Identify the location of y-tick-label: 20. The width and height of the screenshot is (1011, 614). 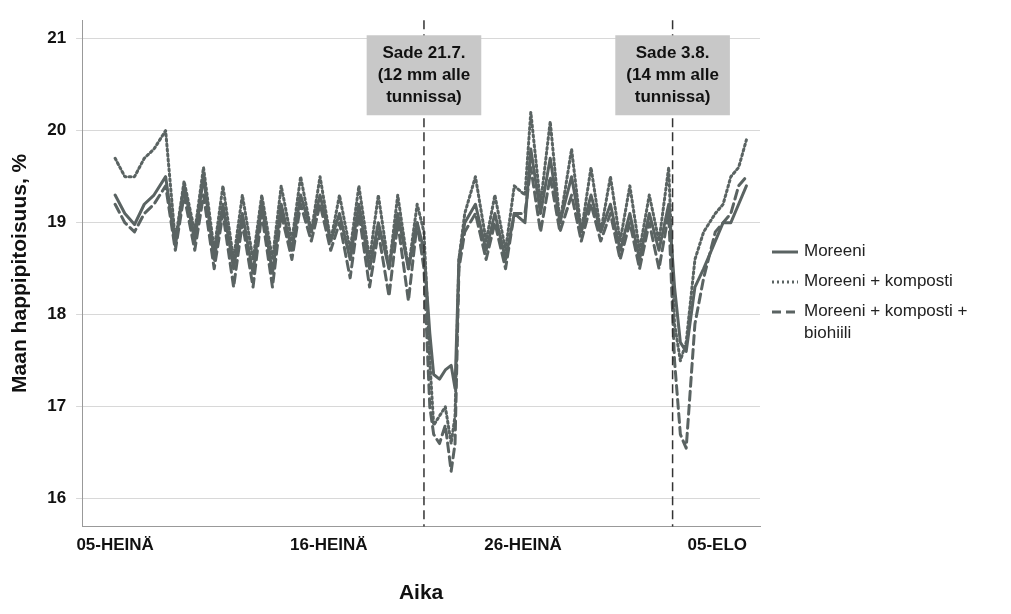
(57, 130).